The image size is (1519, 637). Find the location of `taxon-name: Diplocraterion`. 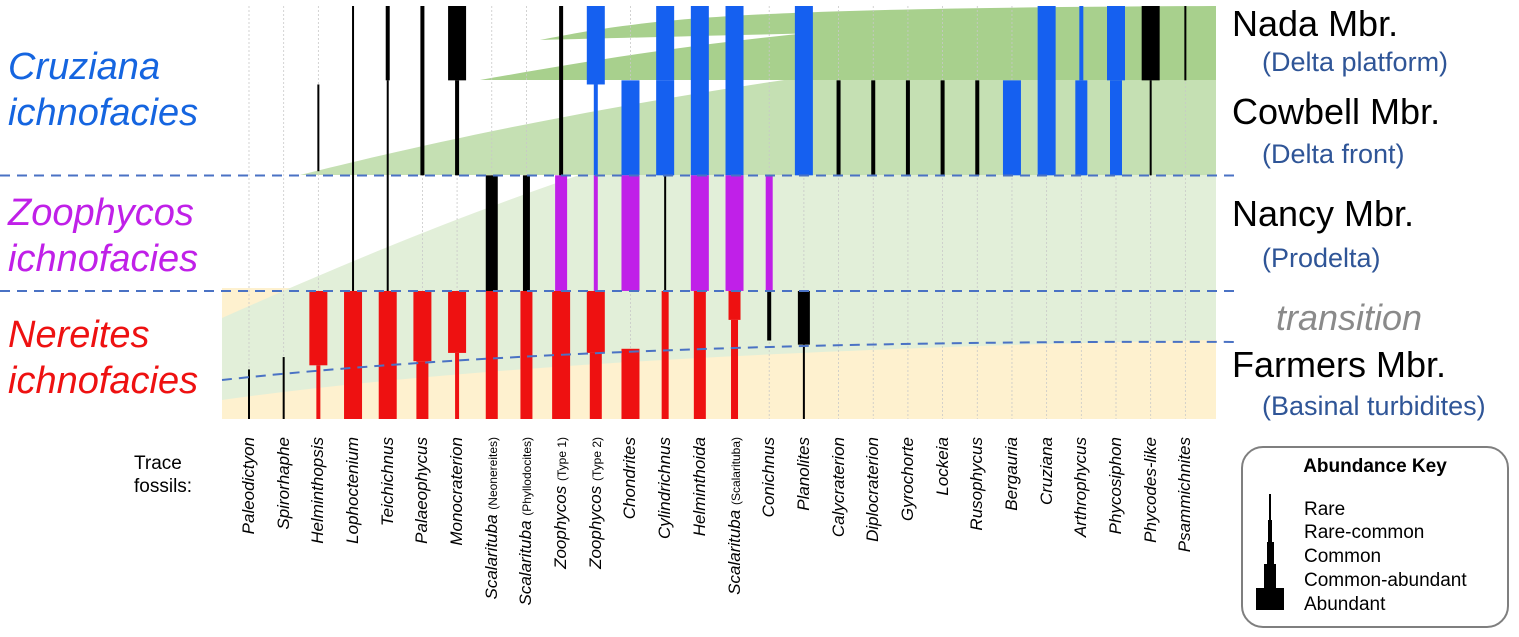

taxon-name: Diplocraterion is located at coordinates (873, 489).